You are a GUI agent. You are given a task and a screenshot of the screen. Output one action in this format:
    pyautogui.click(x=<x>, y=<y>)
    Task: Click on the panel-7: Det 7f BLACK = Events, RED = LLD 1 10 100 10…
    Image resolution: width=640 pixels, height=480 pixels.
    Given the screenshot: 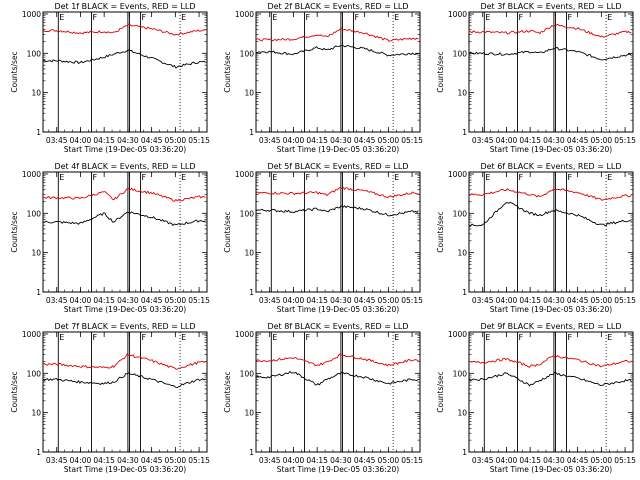 What is the action you would take?
    pyautogui.click(x=110, y=398)
    